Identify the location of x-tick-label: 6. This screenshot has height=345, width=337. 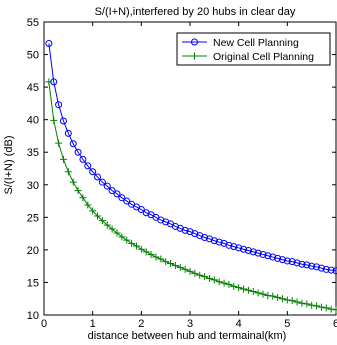
(335, 324).